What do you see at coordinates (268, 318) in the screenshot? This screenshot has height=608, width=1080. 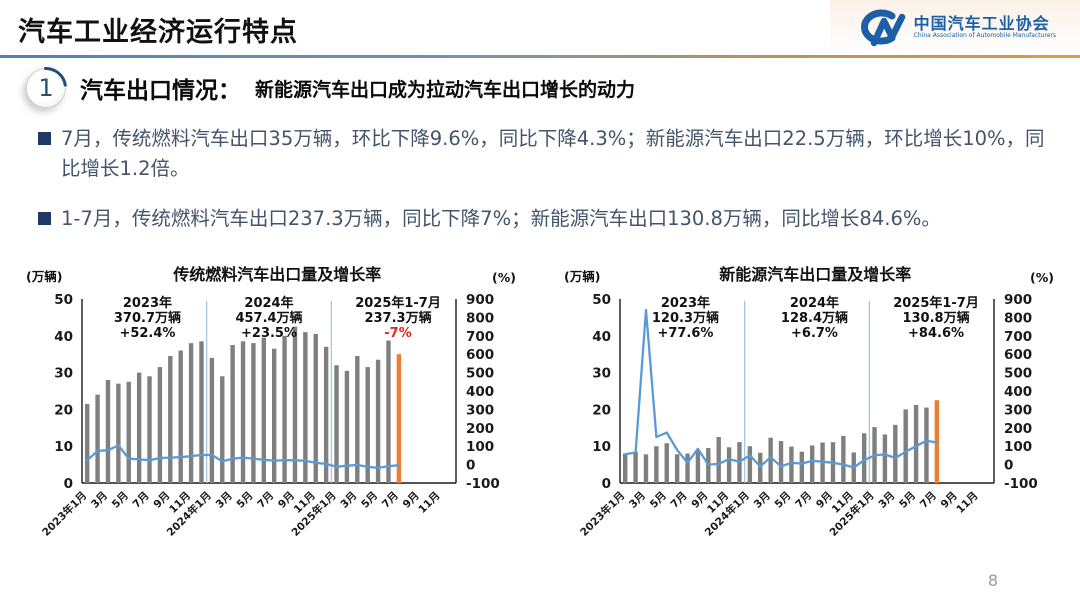 I see `svg-text: 457.4万辆` at bounding box center [268, 318].